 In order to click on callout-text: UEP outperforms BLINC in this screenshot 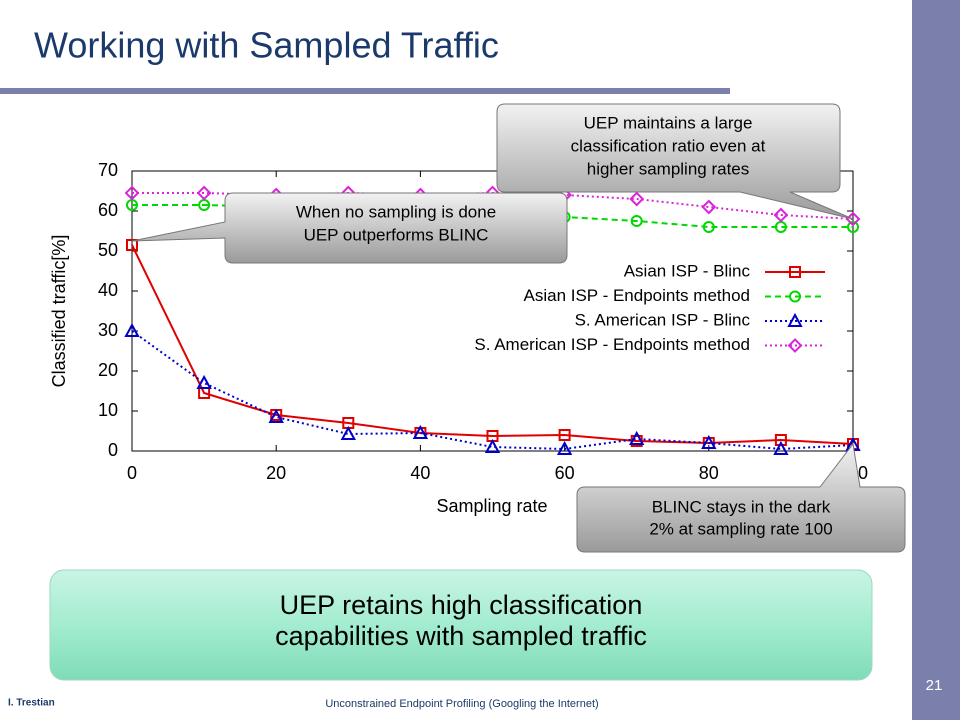, I will do `click(396, 234)`.